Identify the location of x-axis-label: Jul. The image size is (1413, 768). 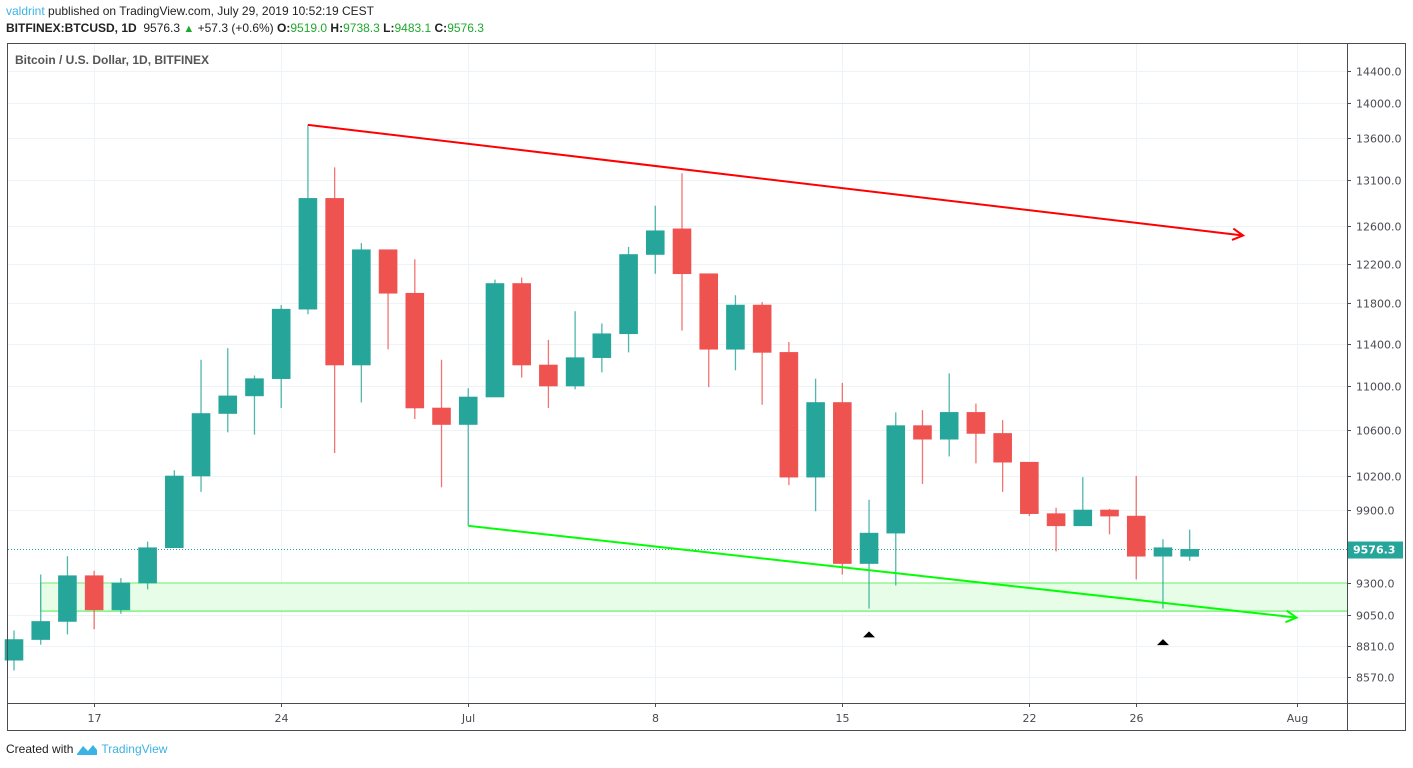
(468, 718).